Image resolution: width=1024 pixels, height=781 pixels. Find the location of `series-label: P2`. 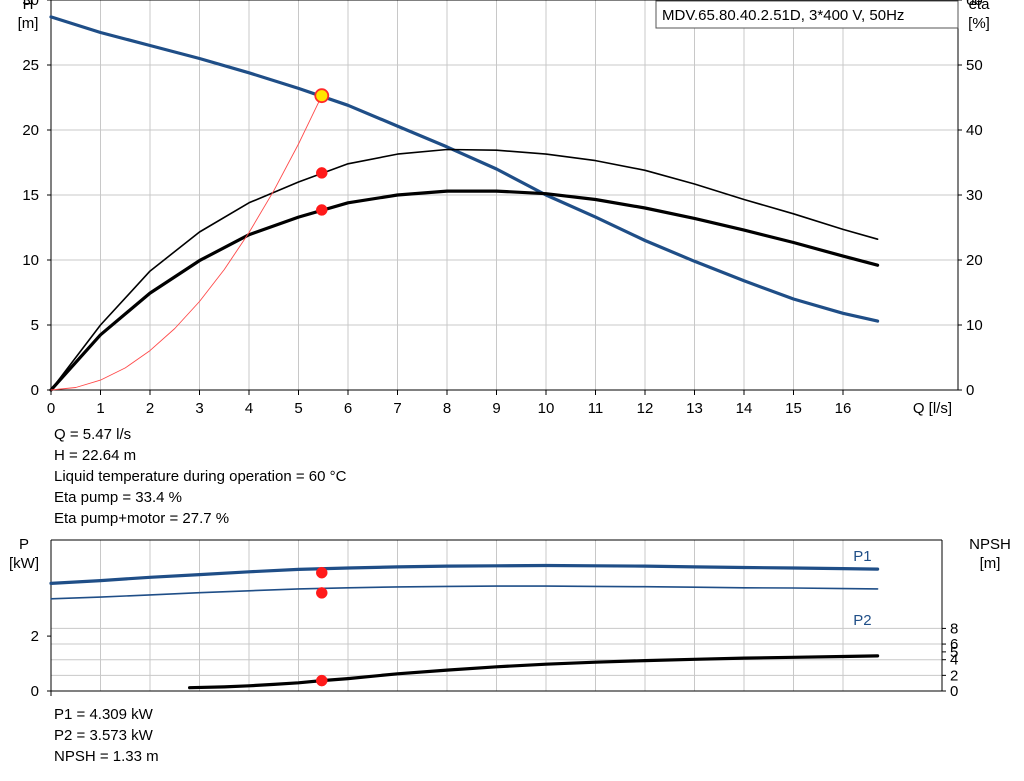

series-label: P2 is located at coordinates (862, 620).